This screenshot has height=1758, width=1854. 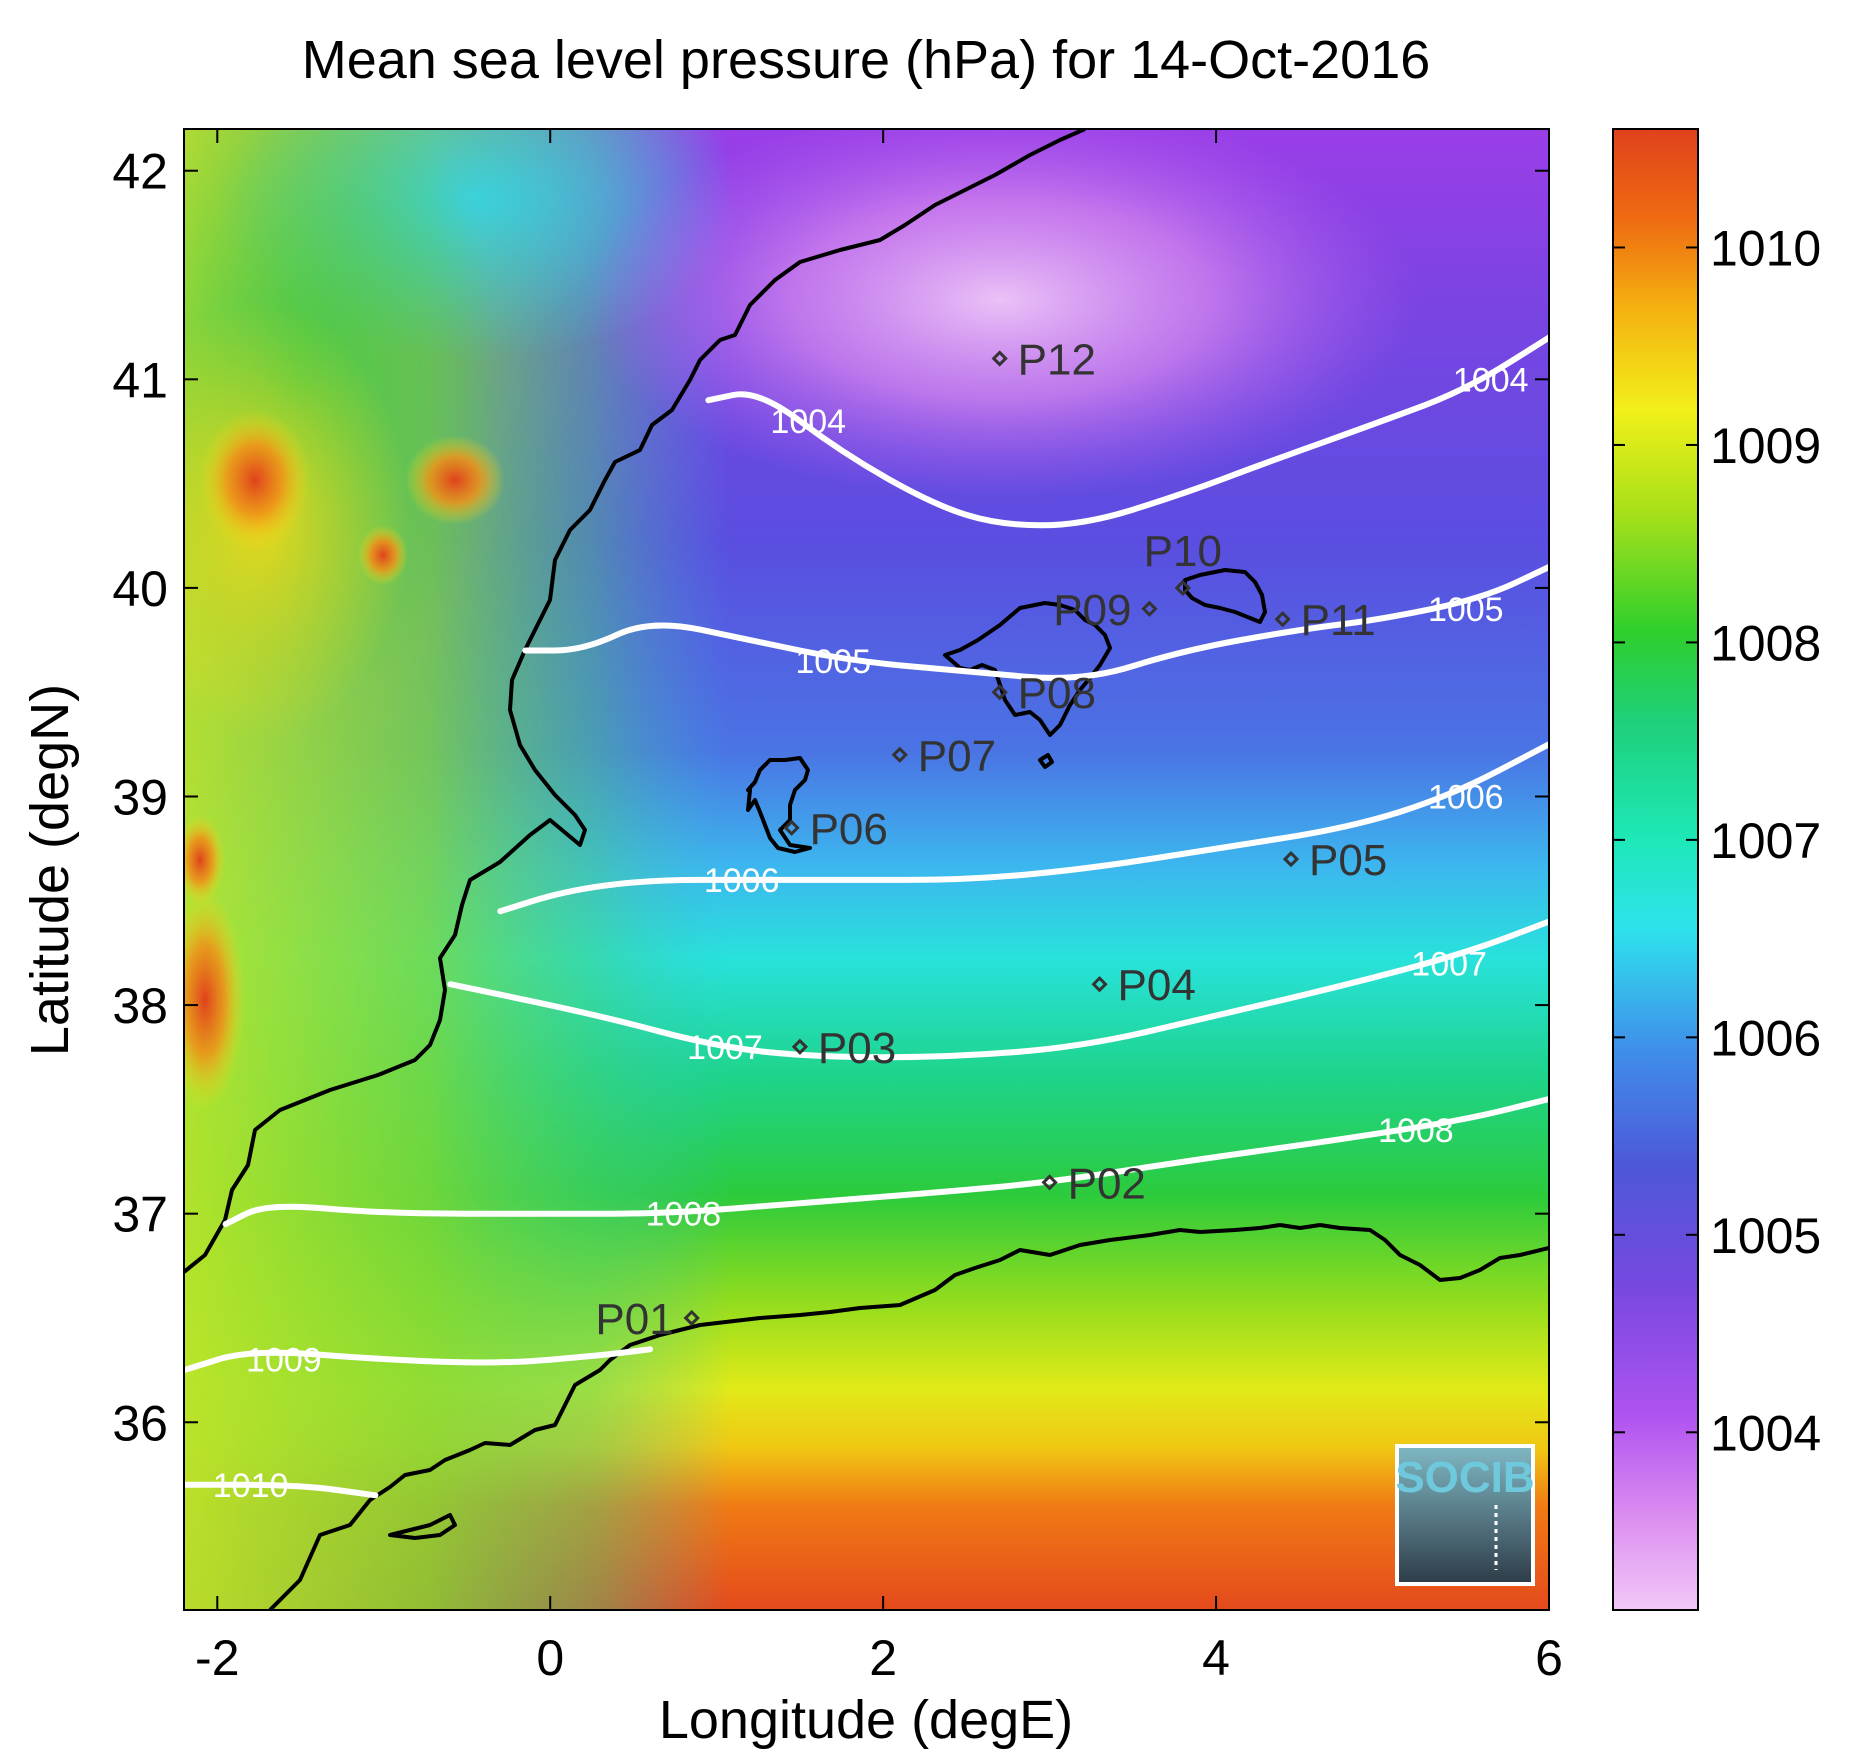 I want to click on y-tick-label: 41, so click(x=140, y=380).